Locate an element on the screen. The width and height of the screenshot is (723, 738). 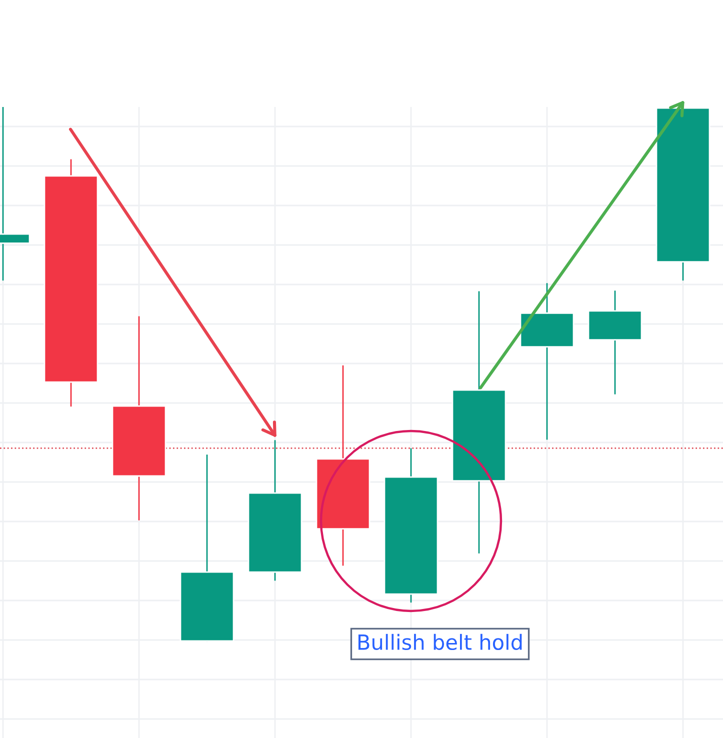
annotation: Bullish belt hold is located at coordinates (440, 642).